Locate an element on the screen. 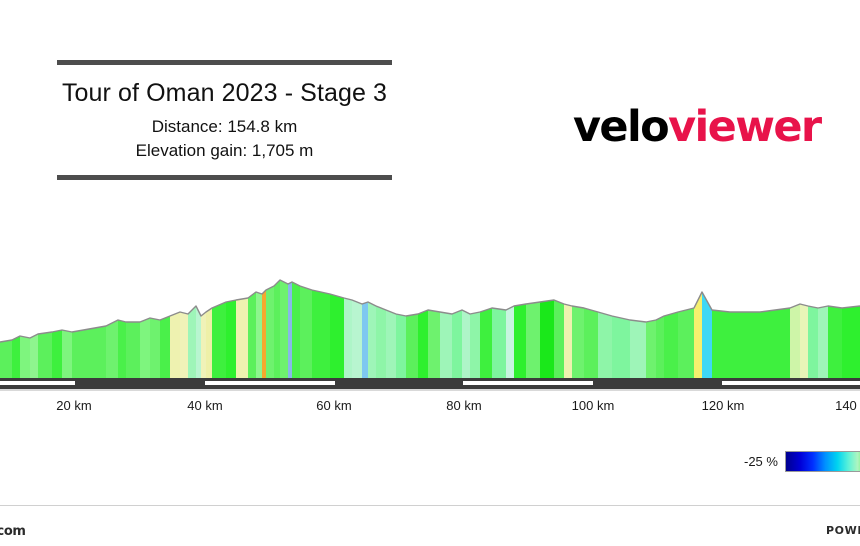 The height and width of the screenshot is (546, 860). logo-text-viewer: viewer is located at coordinates (745, 127).